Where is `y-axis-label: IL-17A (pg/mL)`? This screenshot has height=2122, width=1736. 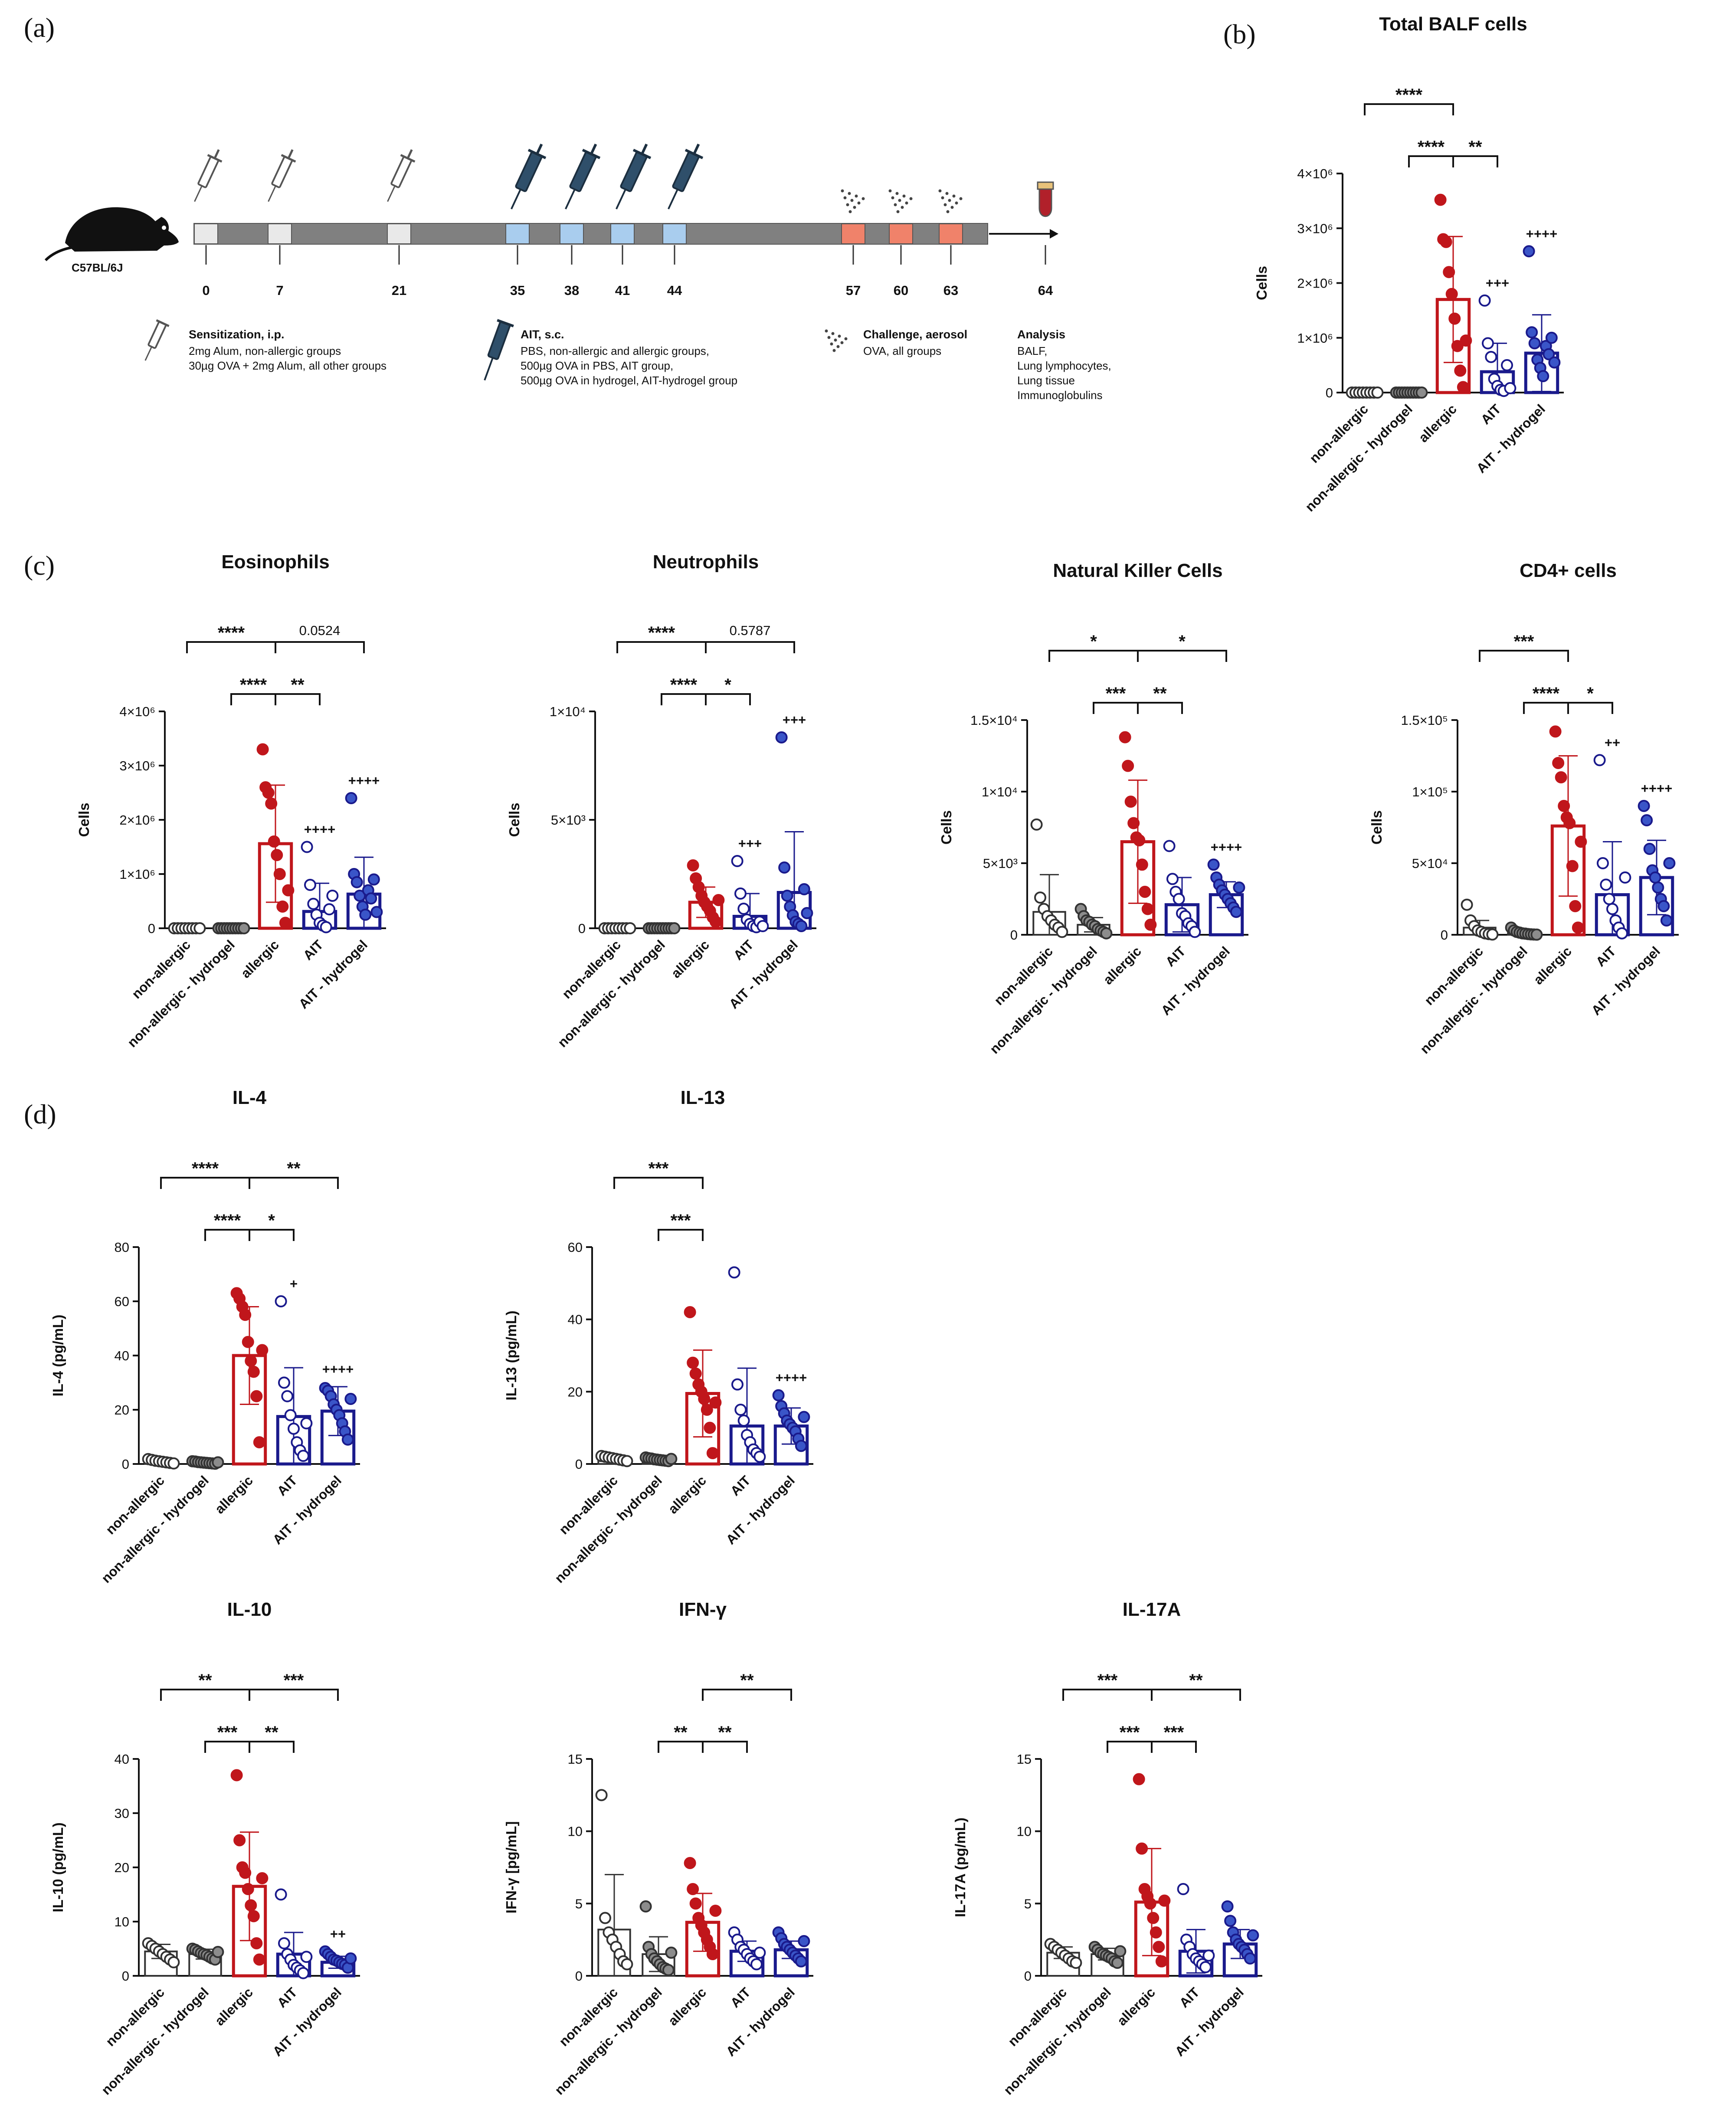
y-axis-label: IL-17A (pg/mL) is located at coordinates (960, 1867).